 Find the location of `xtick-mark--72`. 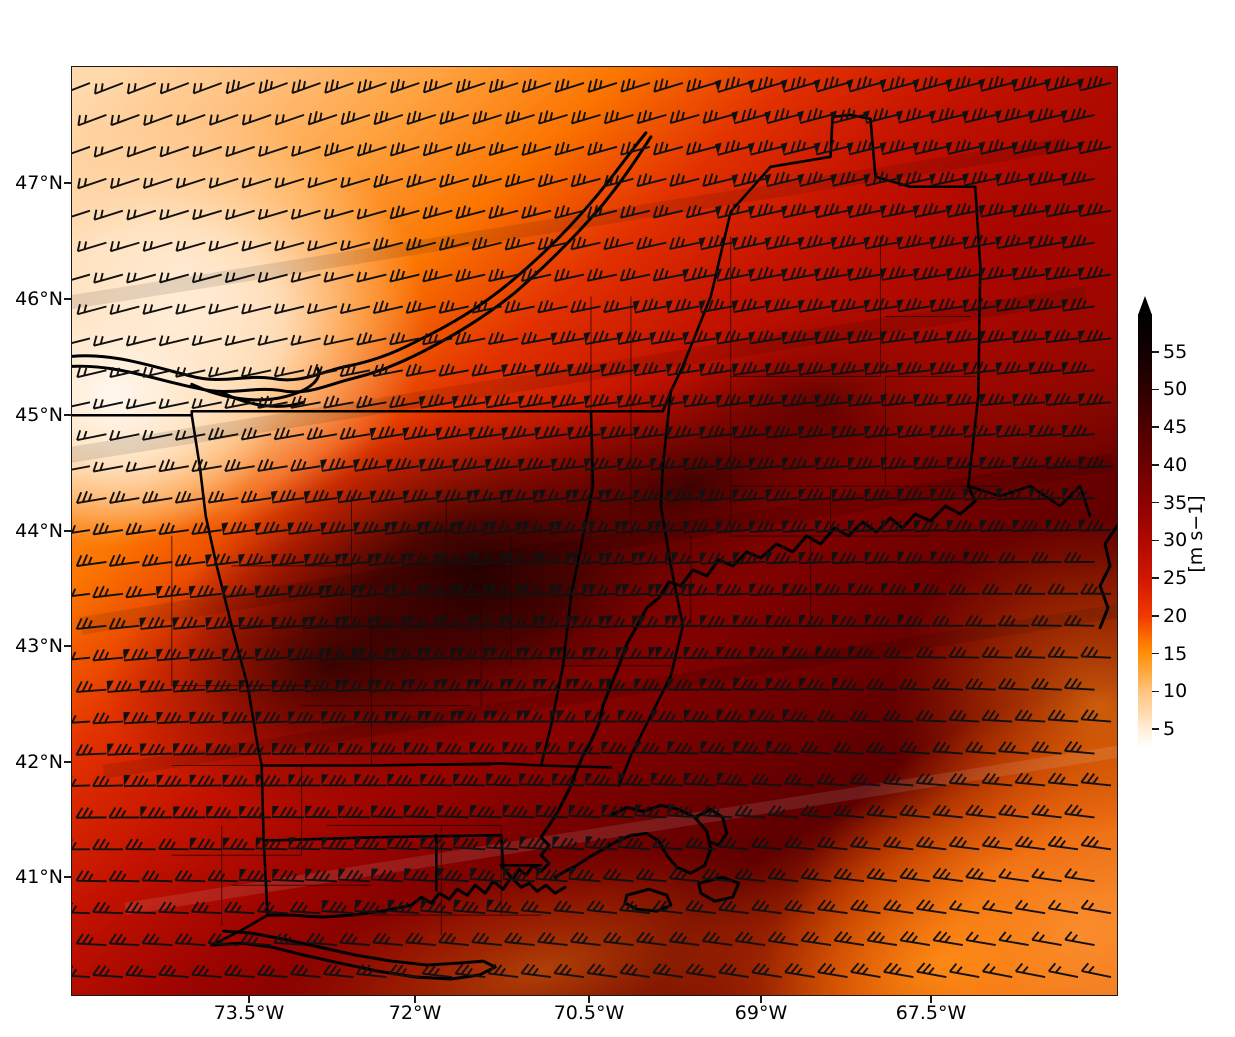

xtick-mark--72 is located at coordinates (415, 999).